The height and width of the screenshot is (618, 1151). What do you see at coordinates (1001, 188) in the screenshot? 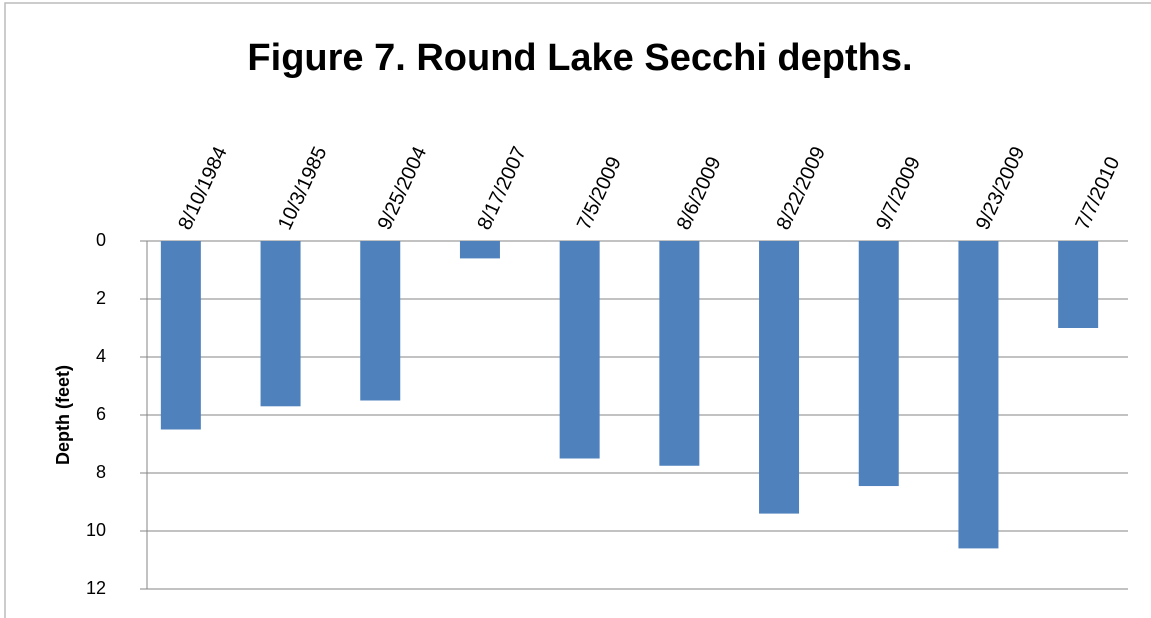
I see `x-tick-label: 9/23/2009` at bounding box center [1001, 188].